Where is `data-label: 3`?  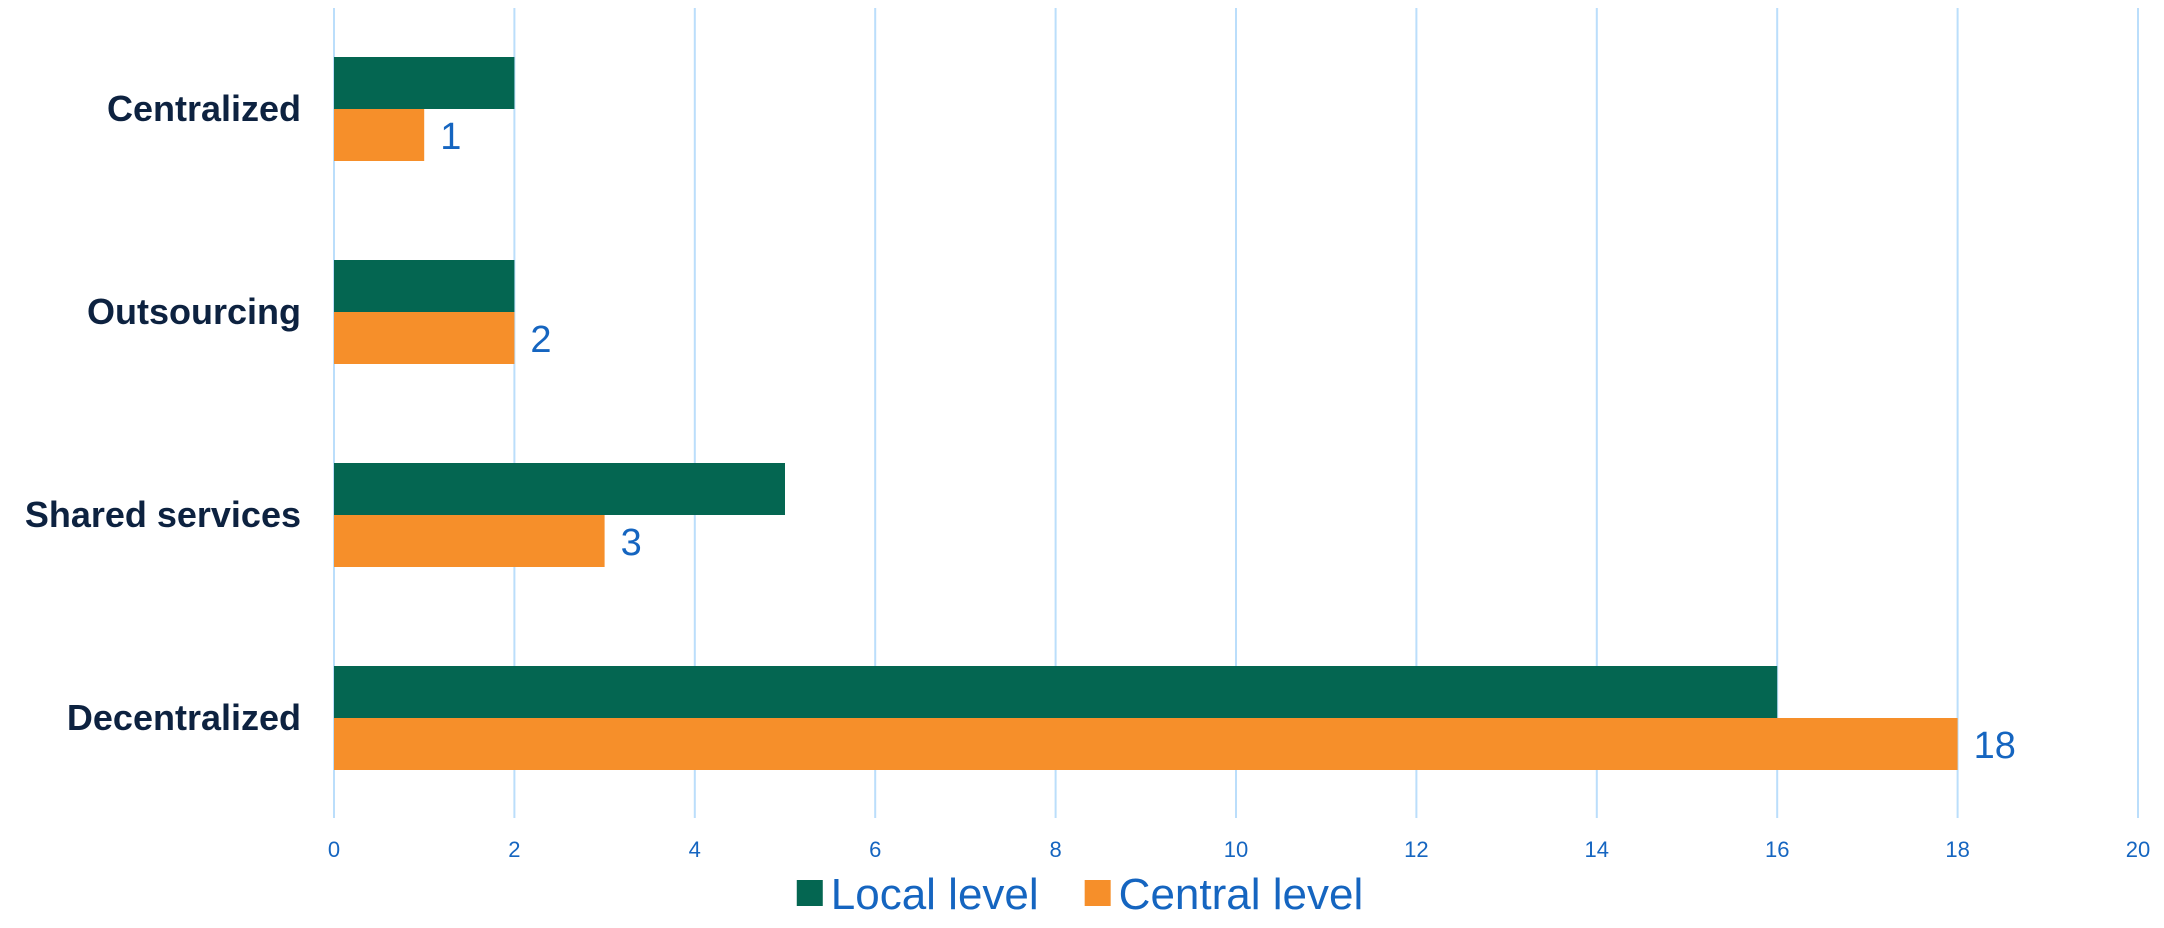 data-label: 3 is located at coordinates (631, 543).